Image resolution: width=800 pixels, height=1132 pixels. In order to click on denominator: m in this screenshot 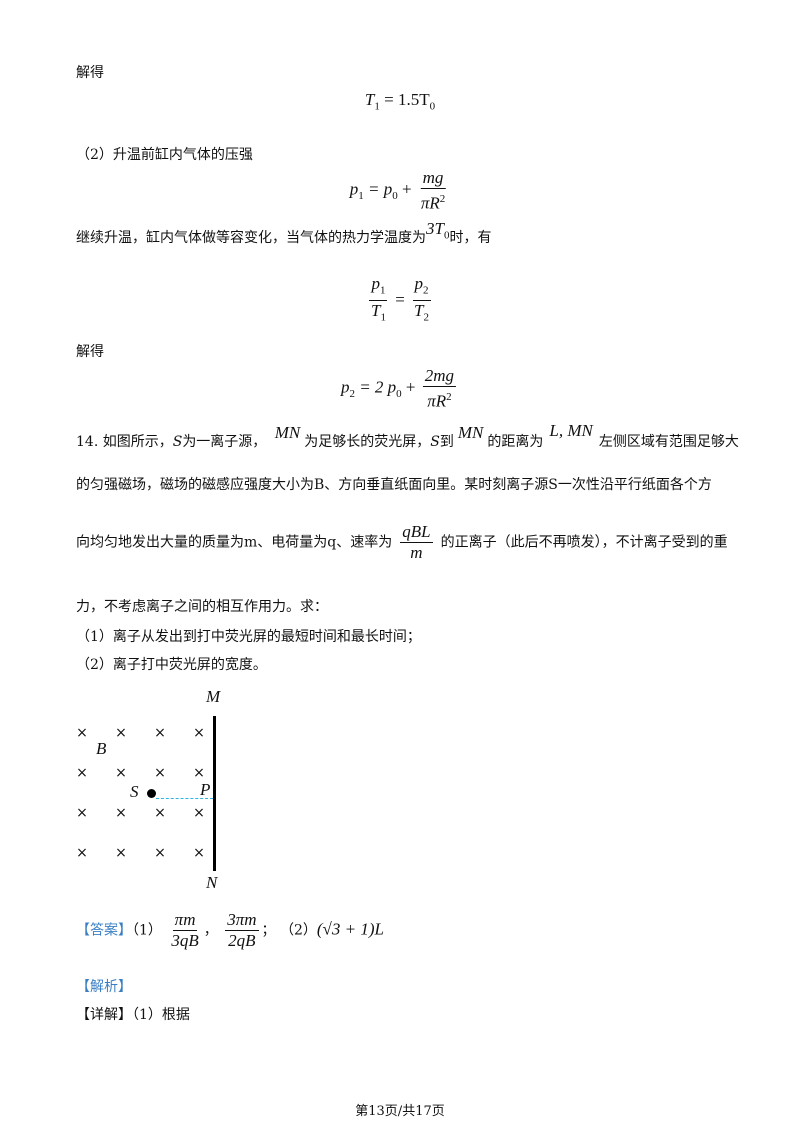, I will do `click(416, 552)`.